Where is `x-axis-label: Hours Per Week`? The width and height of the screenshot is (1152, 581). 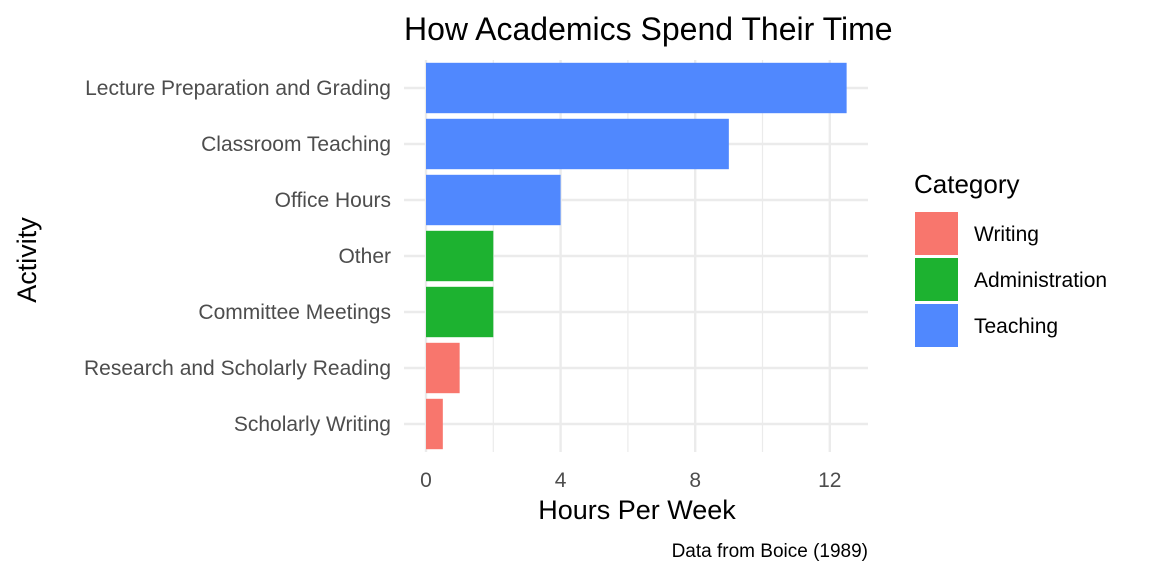
x-axis-label: Hours Per Week is located at coordinates (637, 510).